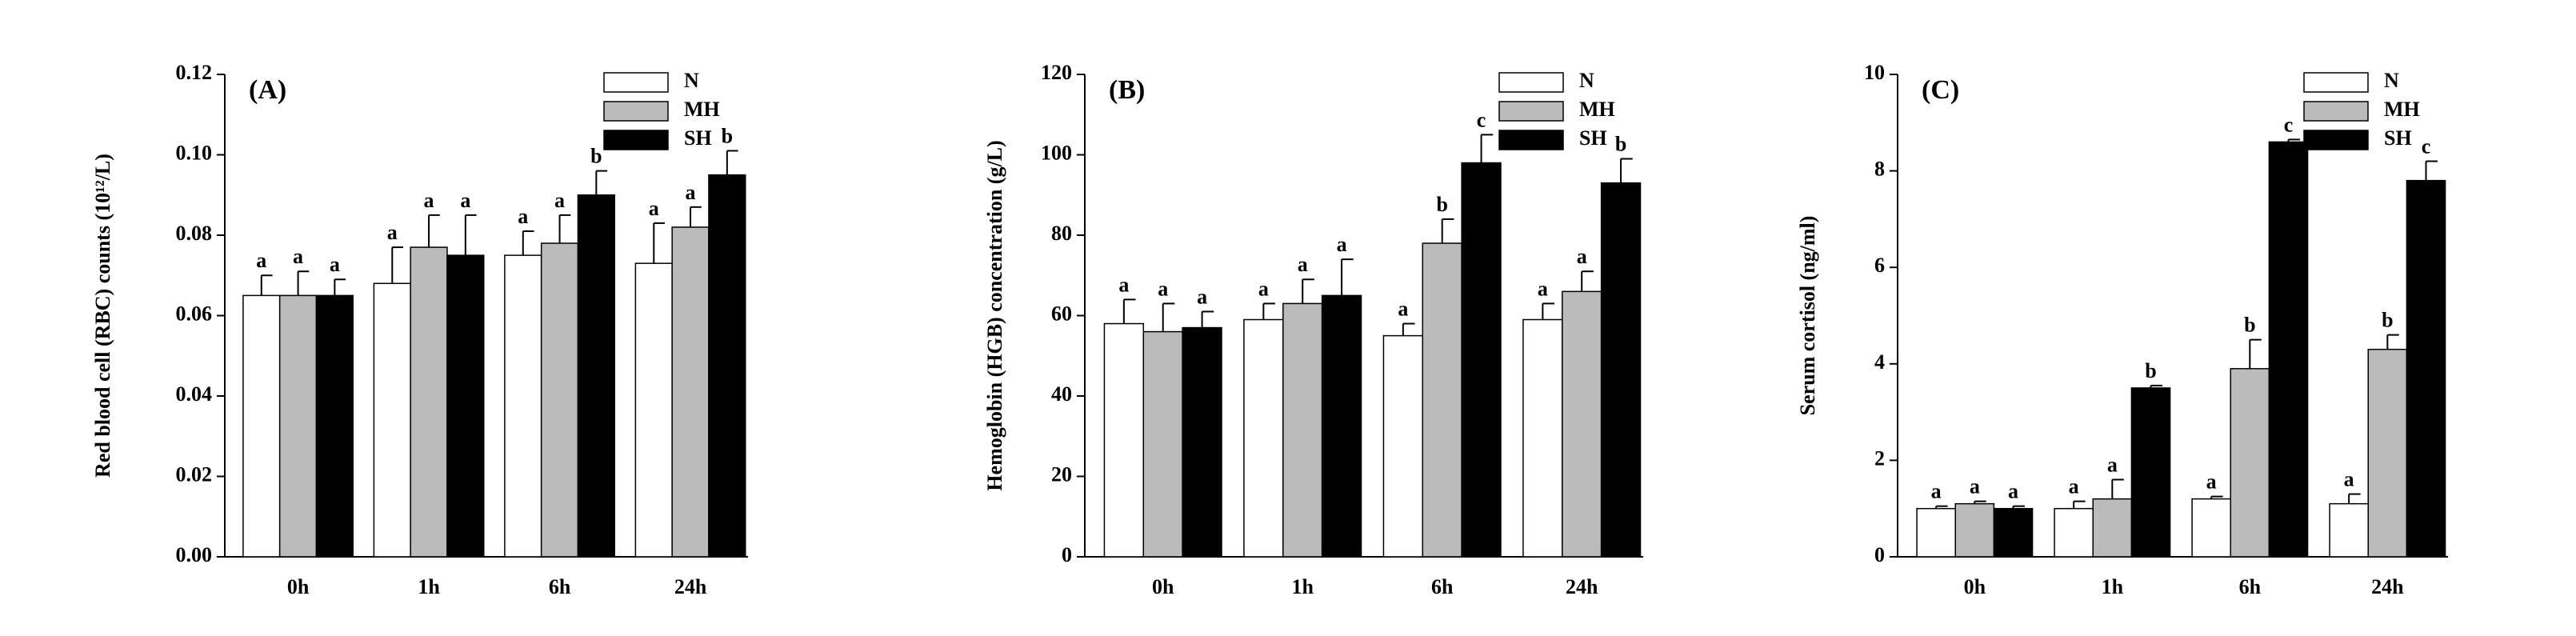  What do you see at coordinates (1879, 362) in the screenshot?
I see `y-tick-label: 4` at bounding box center [1879, 362].